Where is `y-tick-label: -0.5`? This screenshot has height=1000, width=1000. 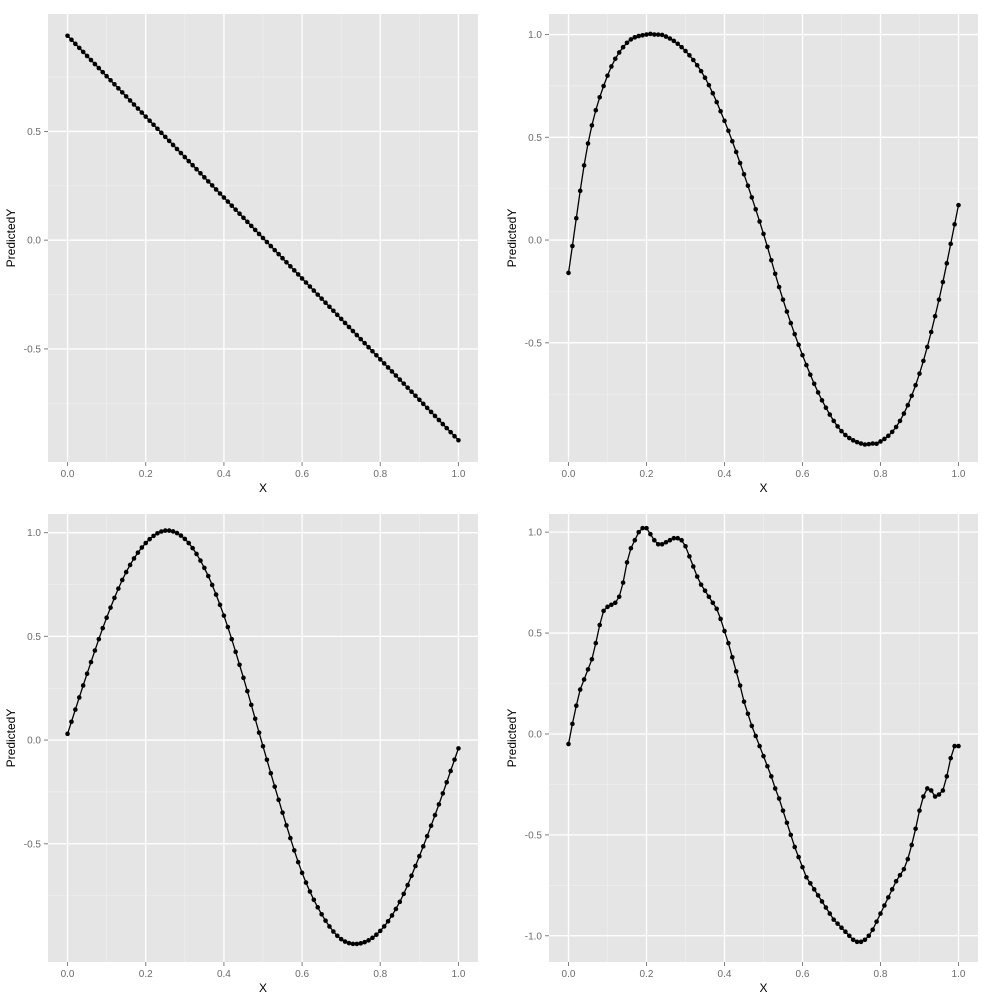
y-tick-label: -0.5 is located at coordinates (33, 844).